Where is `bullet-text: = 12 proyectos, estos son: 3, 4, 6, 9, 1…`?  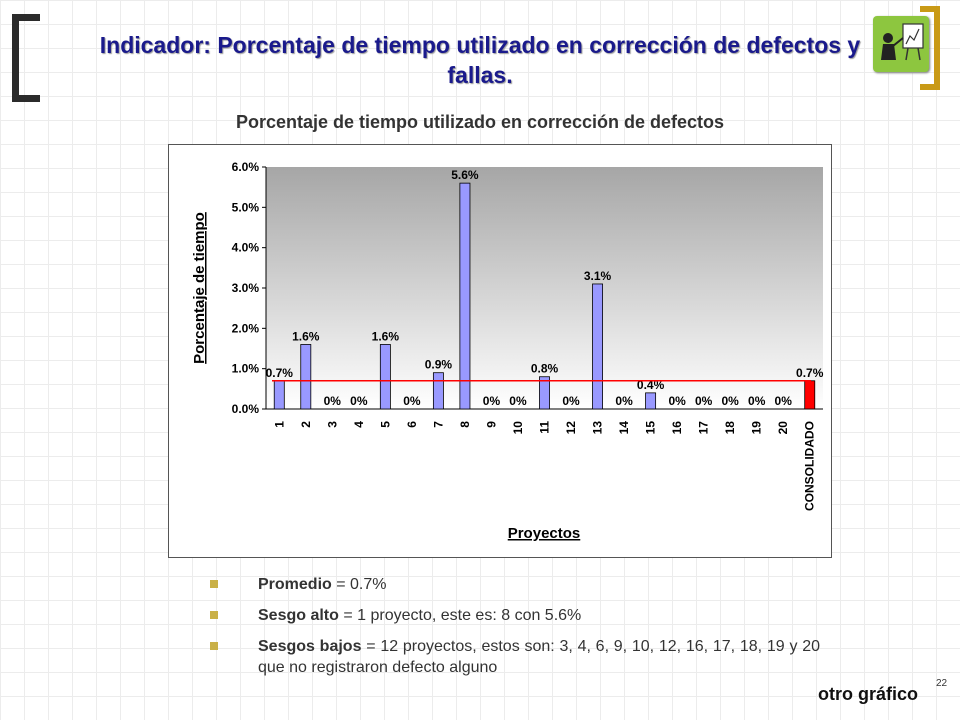
bullet-text: = 12 proyectos, estos son: 3, 4, 6, 9, 1… is located at coordinates (539, 657).